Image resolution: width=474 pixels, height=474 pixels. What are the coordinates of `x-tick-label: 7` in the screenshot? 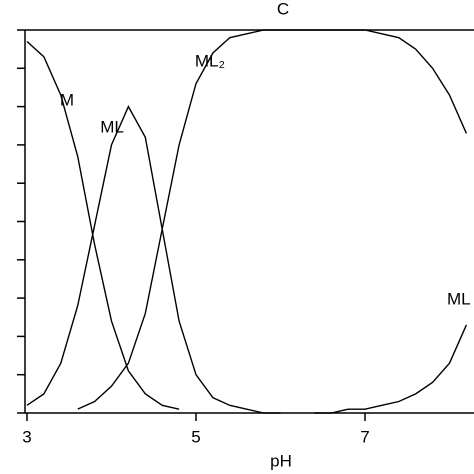 It's located at (364, 436).